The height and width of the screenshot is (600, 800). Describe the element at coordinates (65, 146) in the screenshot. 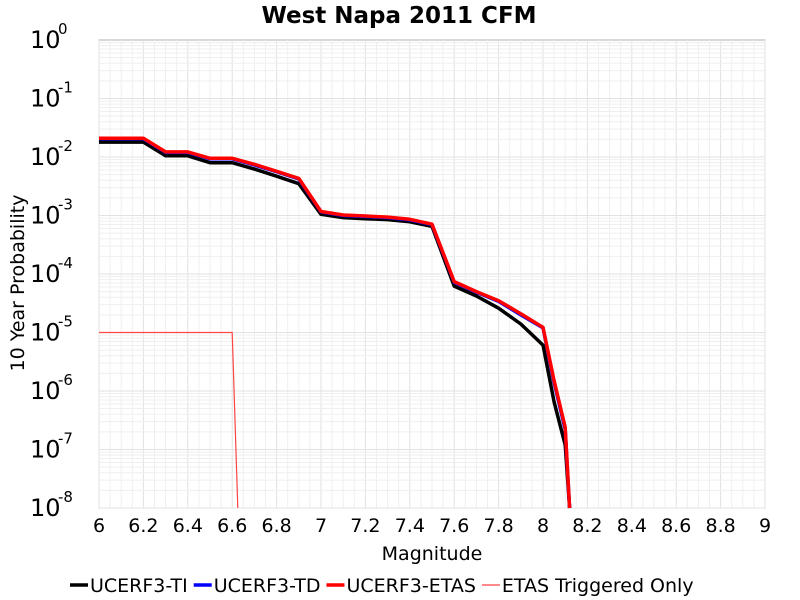

I see `y-tick-exponent: -2` at that location.